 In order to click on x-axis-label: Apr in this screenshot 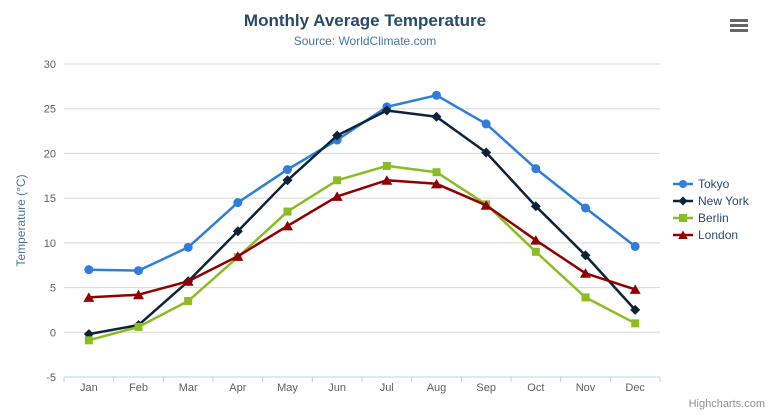, I will do `click(237, 388)`.